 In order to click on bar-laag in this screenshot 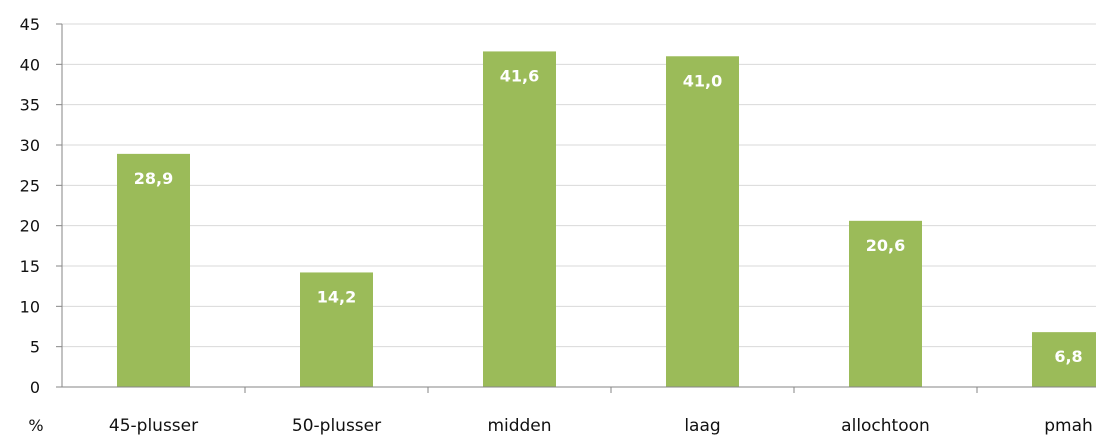, I will do `click(702, 222)`.